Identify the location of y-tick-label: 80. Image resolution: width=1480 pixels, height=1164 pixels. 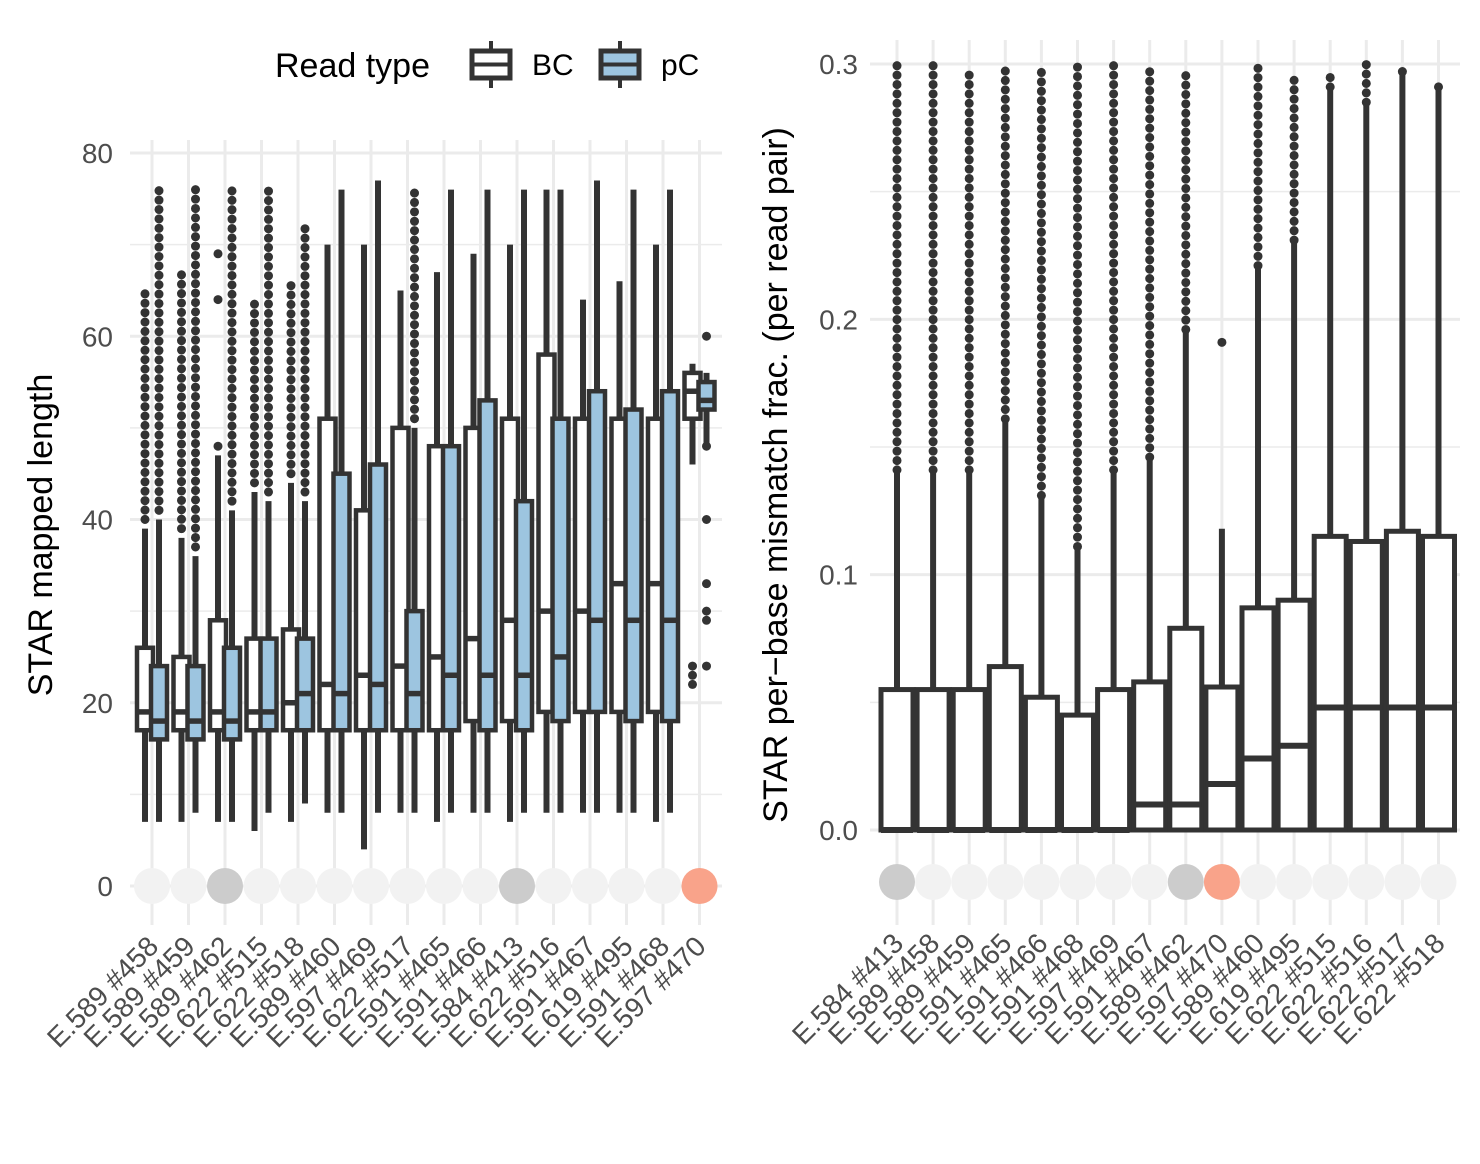
(97, 153).